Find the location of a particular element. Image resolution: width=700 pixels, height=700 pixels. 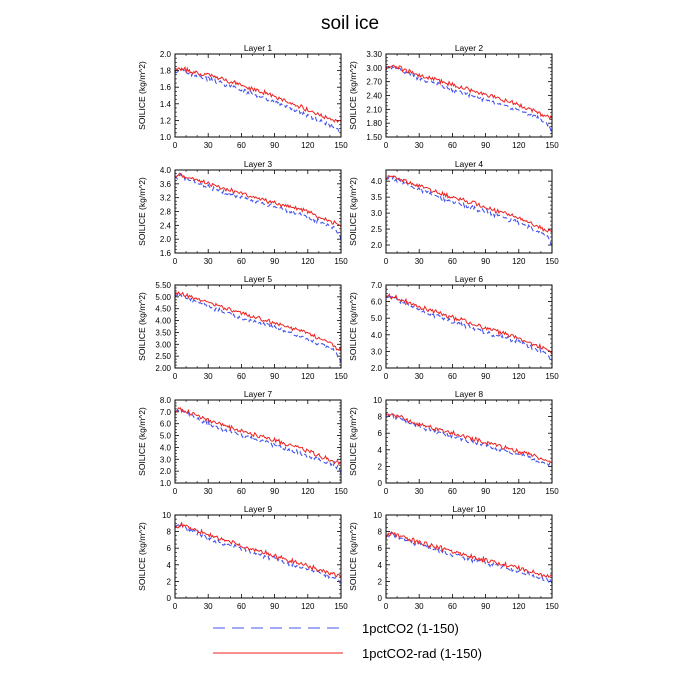

y-tick-label: 2.8 is located at coordinates (166, 212).